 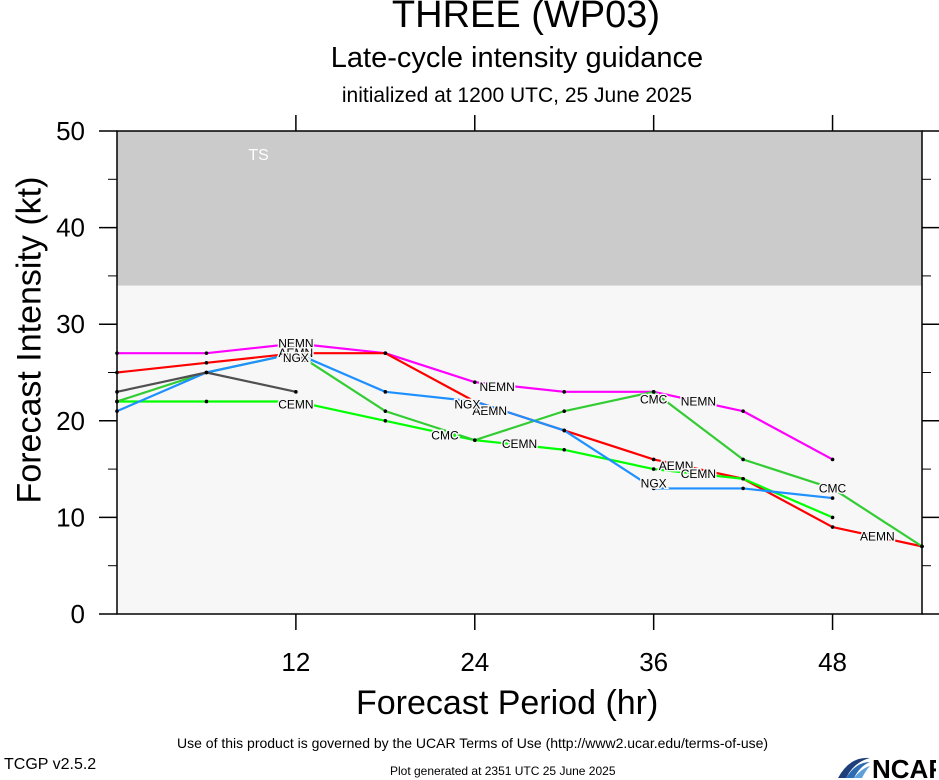 What do you see at coordinates (50, 764) in the screenshot?
I see `version-label: TCGP v2.5.2` at bounding box center [50, 764].